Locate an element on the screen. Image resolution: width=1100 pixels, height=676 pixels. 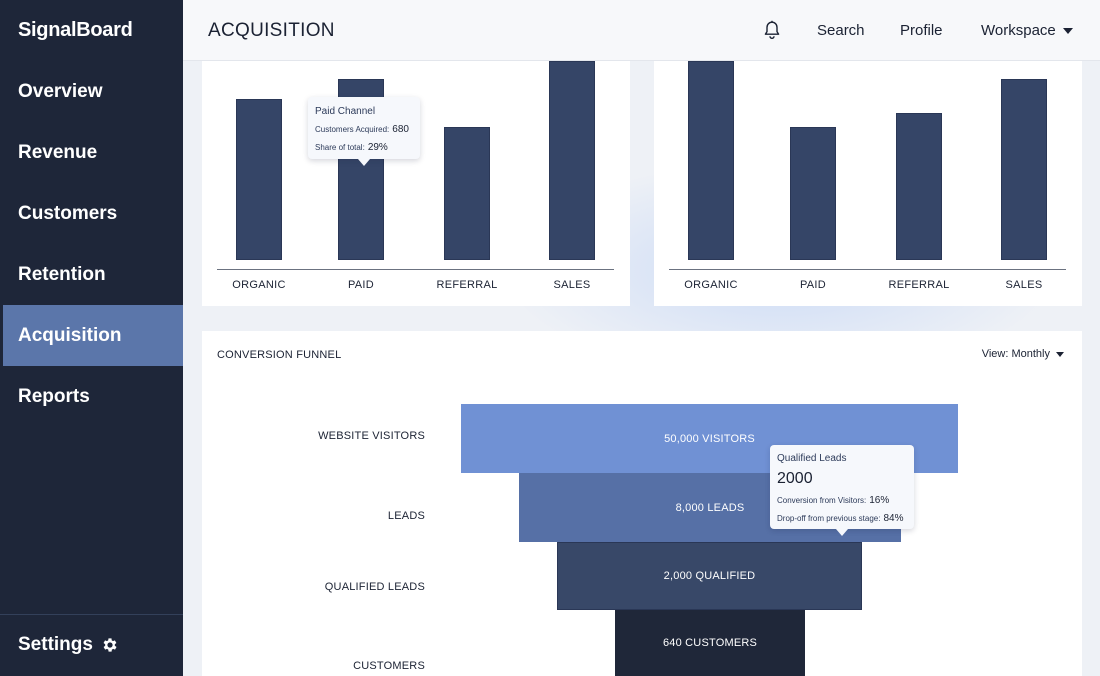
tooltip-title: Qualified Leads is located at coordinates (812, 458).